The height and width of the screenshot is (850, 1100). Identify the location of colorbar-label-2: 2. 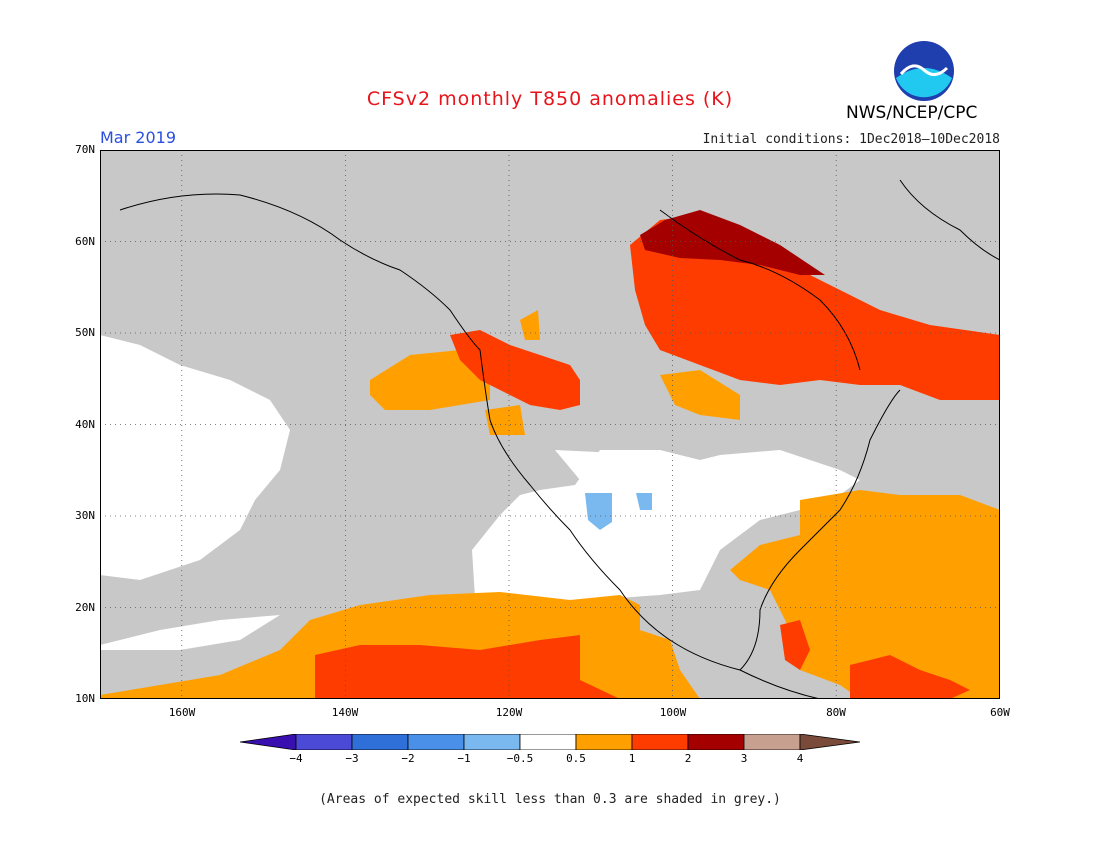
(688, 758).